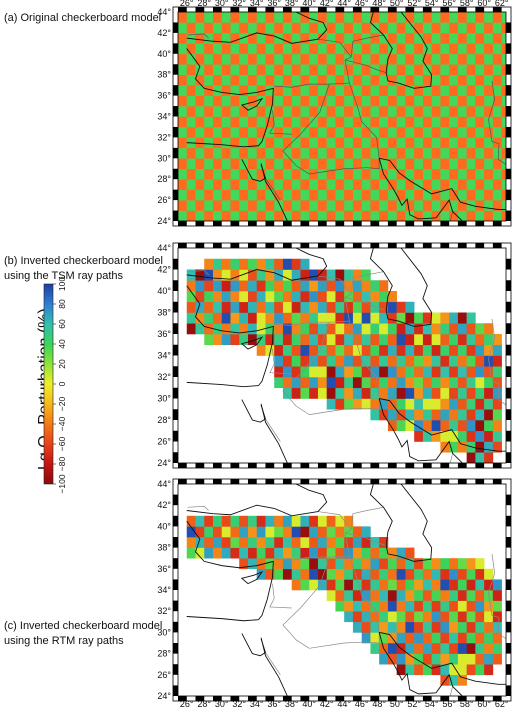 This screenshot has height=709, width=520. I want to click on latitude-label: 28°, so click(164, 179).